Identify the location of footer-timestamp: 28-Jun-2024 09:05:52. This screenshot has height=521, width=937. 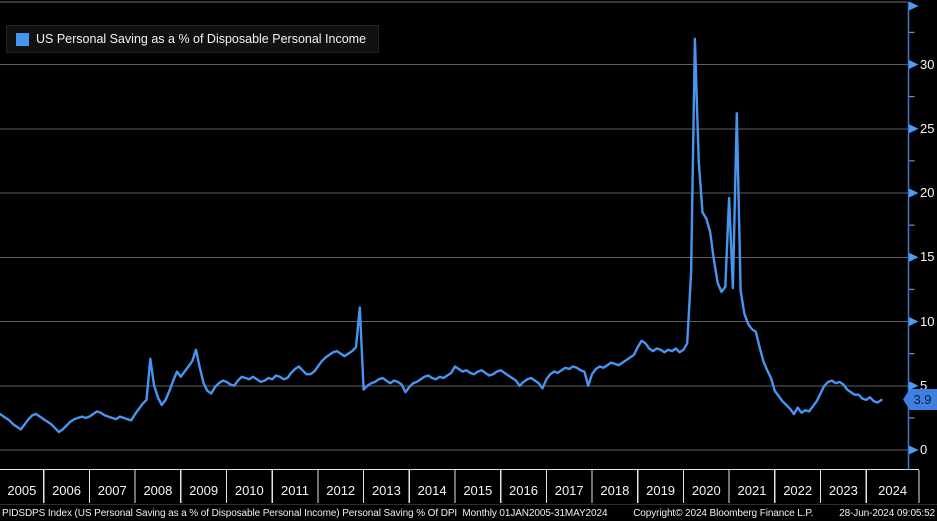
(887, 513).